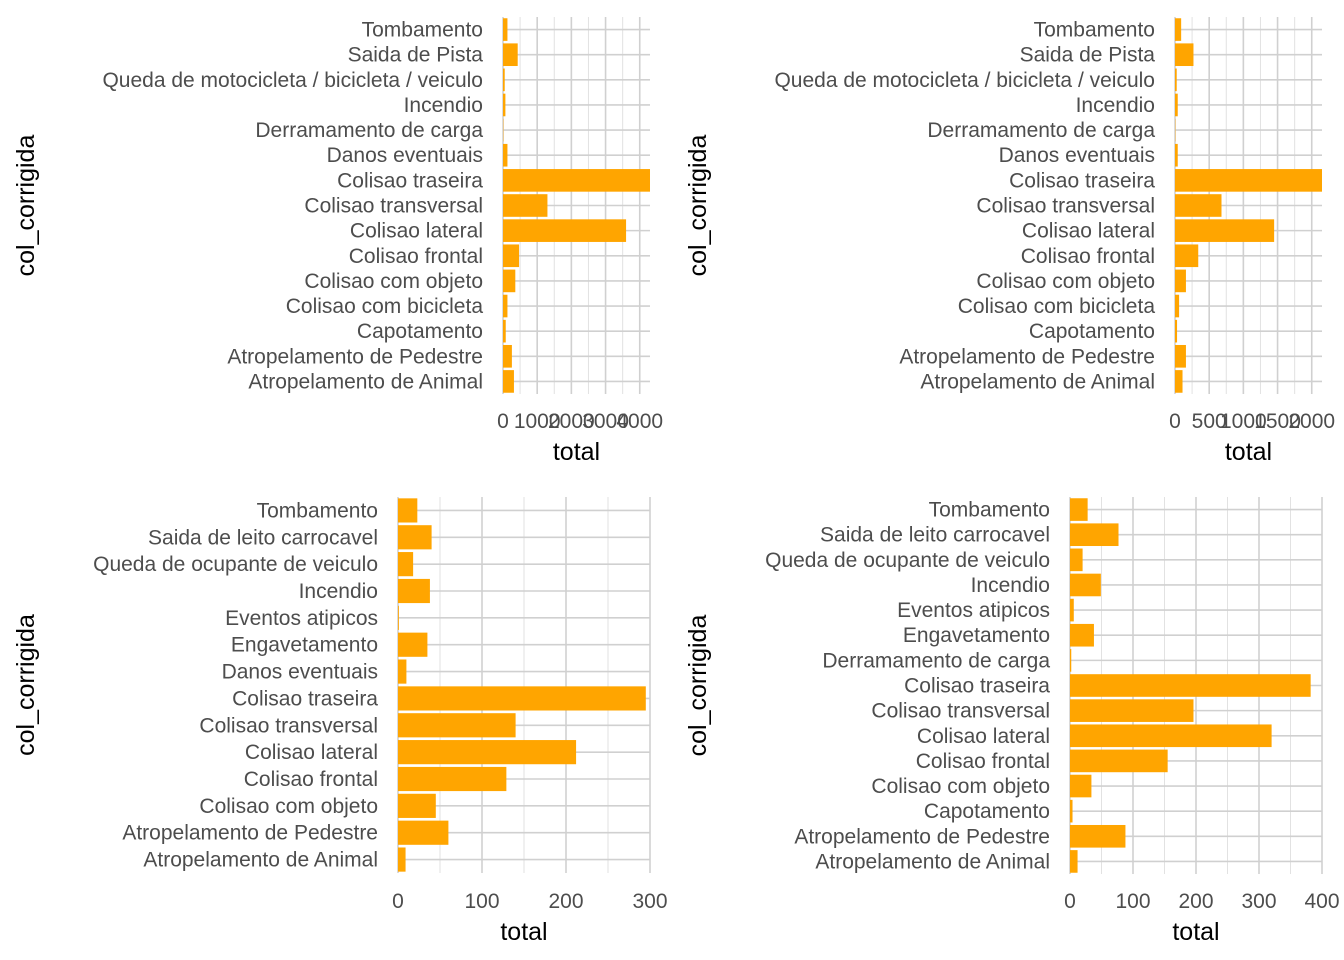 Image resolution: width=1344 pixels, height=960 pixels. Describe the element at coordinates (1077, 155) in the screenshot. I see `y-tick-label: Danos eventuais` at that location.